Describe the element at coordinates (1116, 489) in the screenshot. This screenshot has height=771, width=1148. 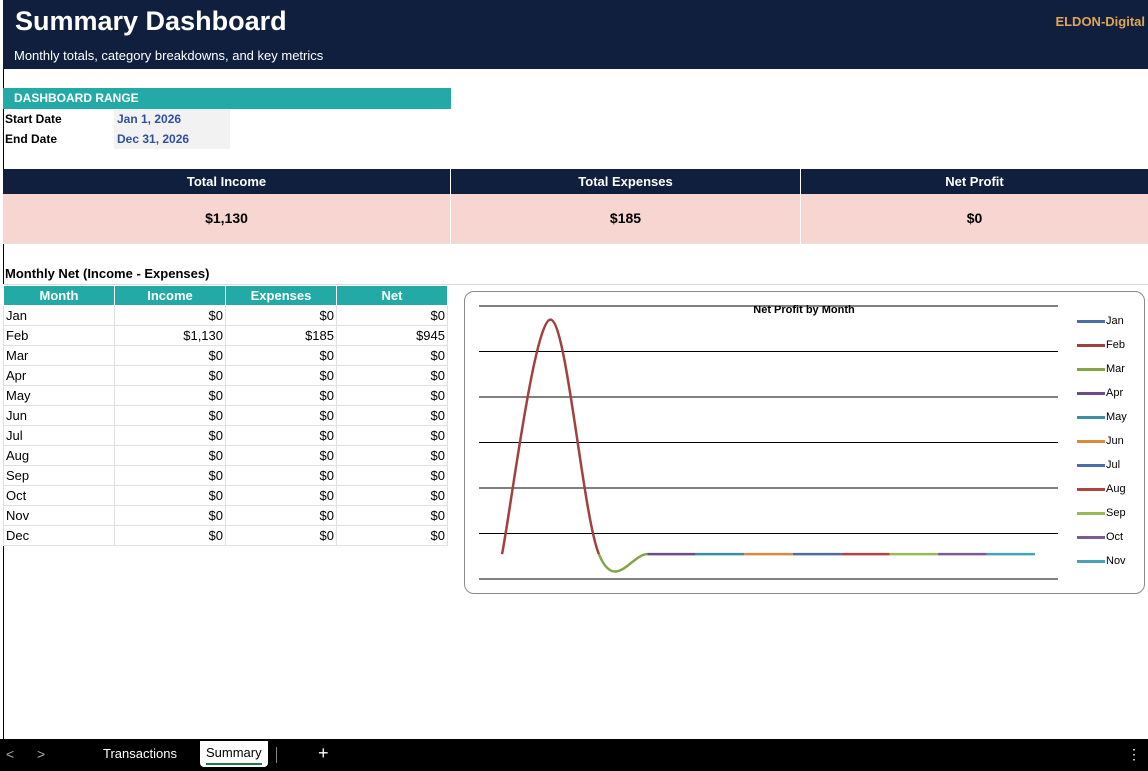
I see `legend-label: Aug` at that location.